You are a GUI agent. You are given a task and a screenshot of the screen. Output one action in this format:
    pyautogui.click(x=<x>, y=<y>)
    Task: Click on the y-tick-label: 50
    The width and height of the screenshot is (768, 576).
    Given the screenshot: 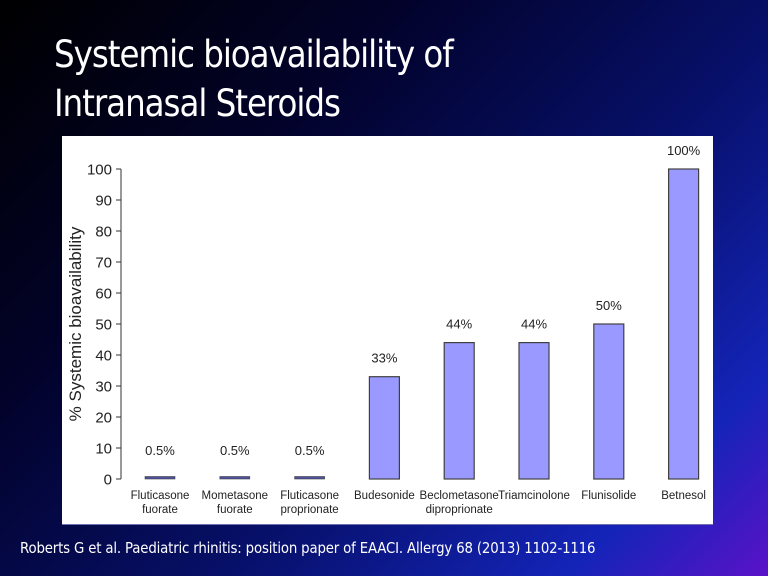 What is the action you would take?
    pyautogui.click(x=103, y=325)
    